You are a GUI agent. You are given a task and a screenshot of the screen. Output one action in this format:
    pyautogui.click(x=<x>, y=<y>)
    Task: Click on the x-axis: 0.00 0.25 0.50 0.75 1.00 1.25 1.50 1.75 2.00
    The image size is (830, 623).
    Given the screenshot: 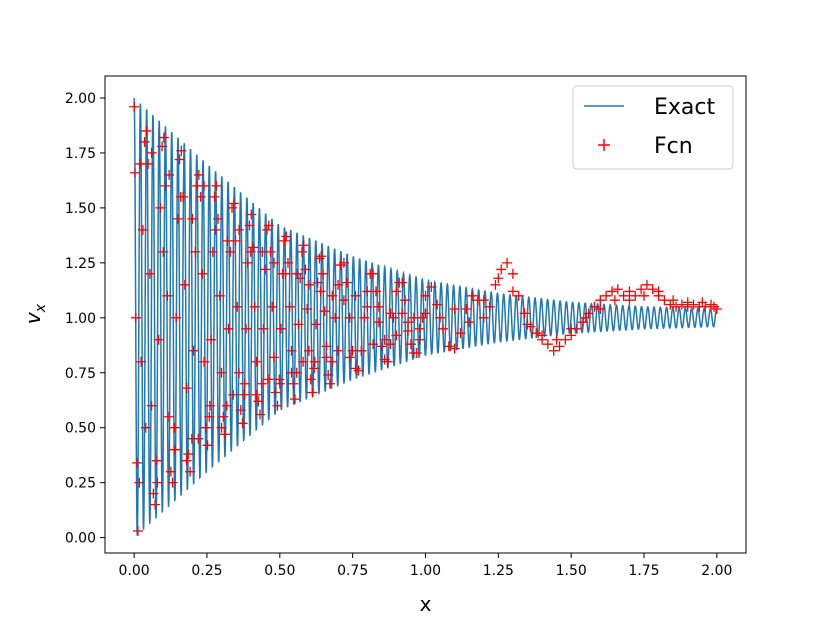 What is the action you would take?
    pyautogui.click(x=425, y=566)
    